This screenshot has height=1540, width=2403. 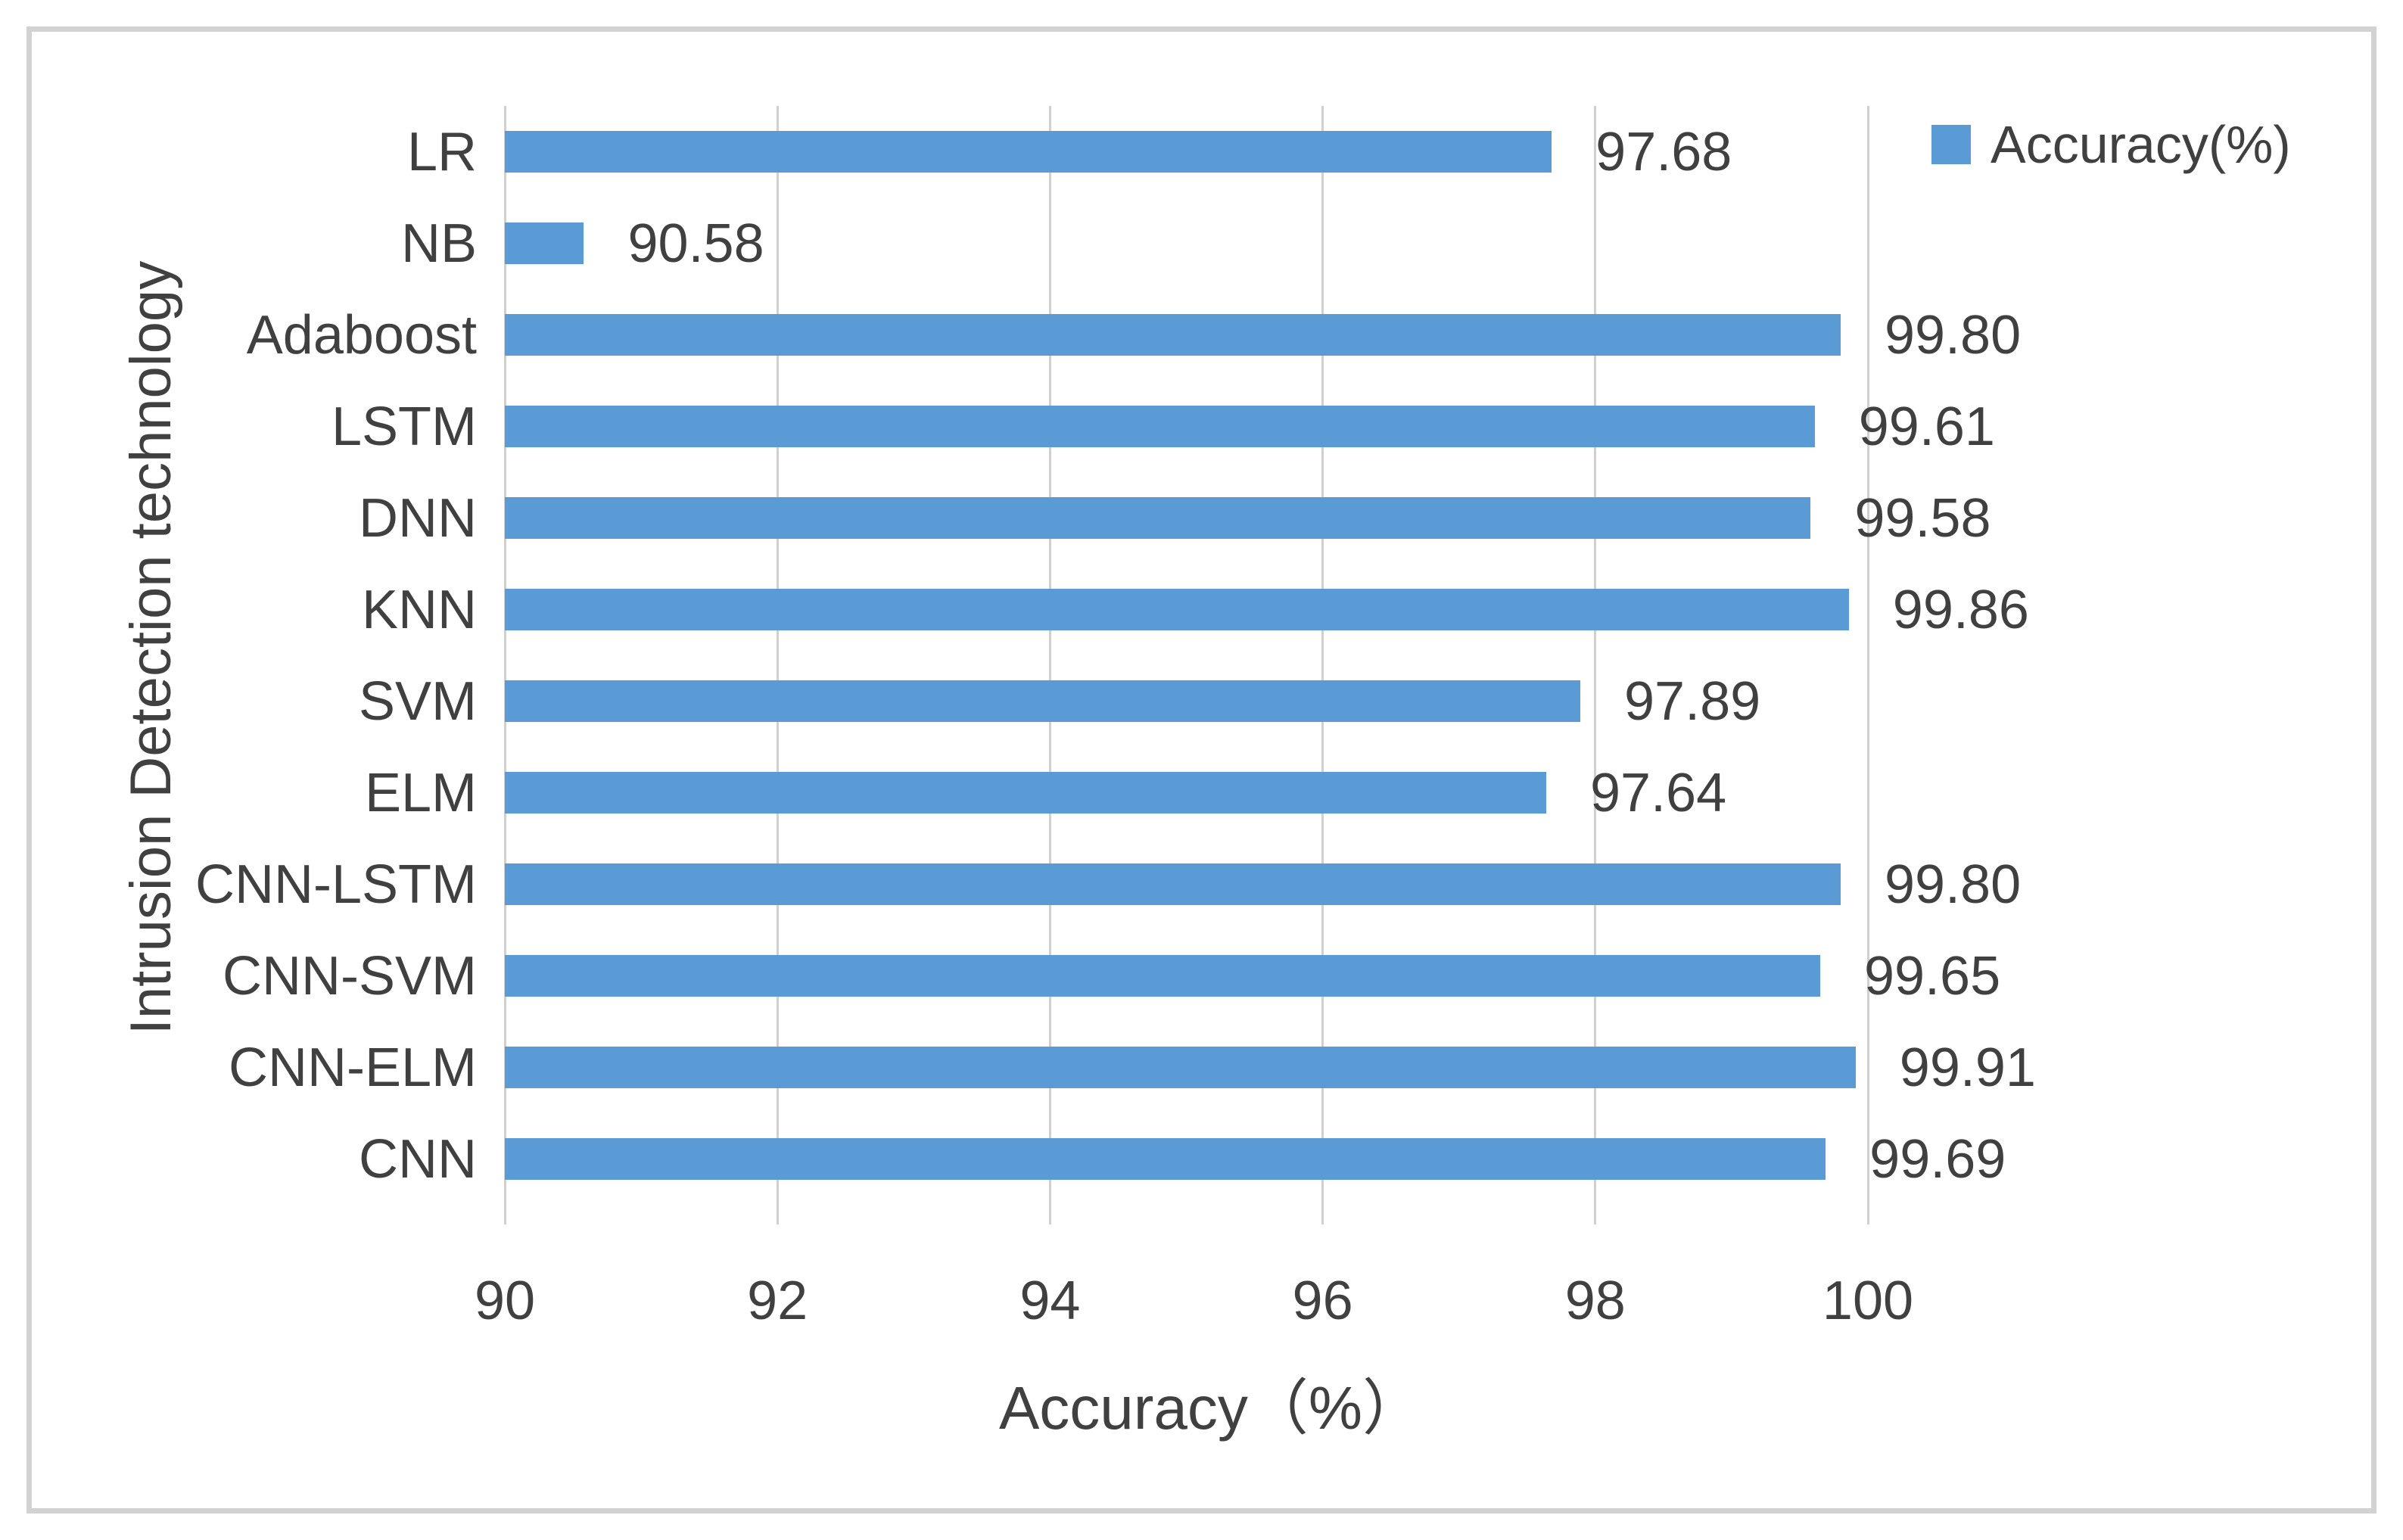 I want to click on category-label-lstm: LSTM, so click(x=404, y=426).